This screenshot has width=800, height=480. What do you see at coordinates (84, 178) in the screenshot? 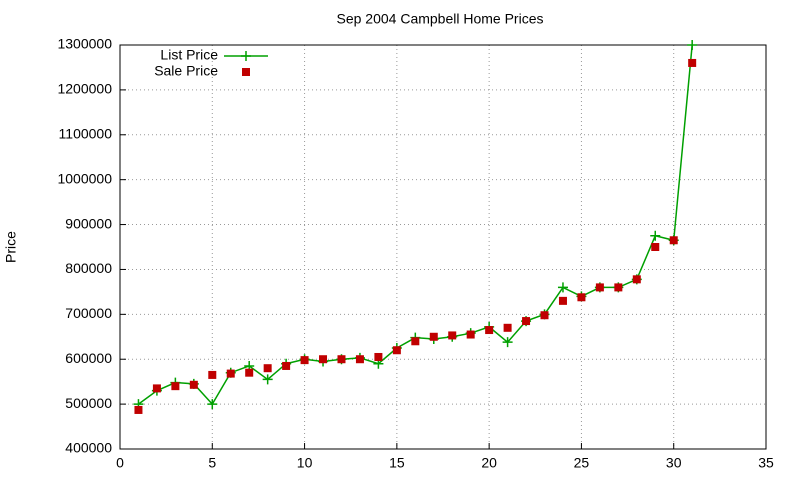
I see `y-tick-label: 1000000` at bounding box center [84, 178].